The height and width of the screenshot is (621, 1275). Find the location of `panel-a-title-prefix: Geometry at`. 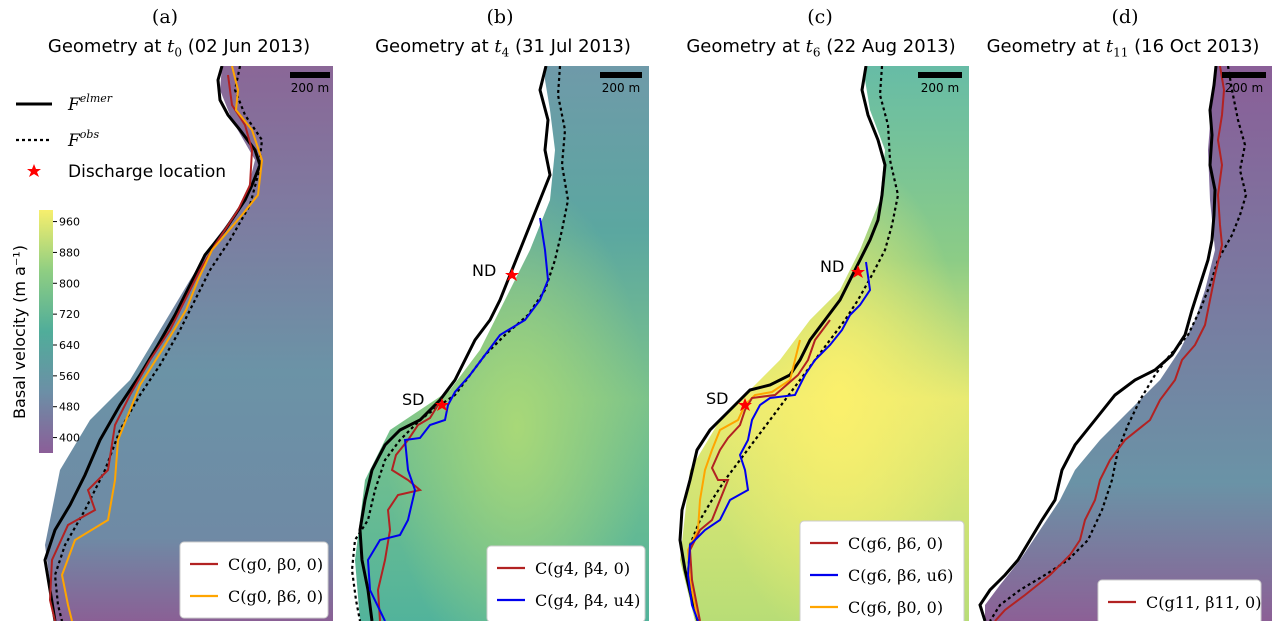

panel-a-title-prefix: Geometry at is located at coordinates (107, 46).